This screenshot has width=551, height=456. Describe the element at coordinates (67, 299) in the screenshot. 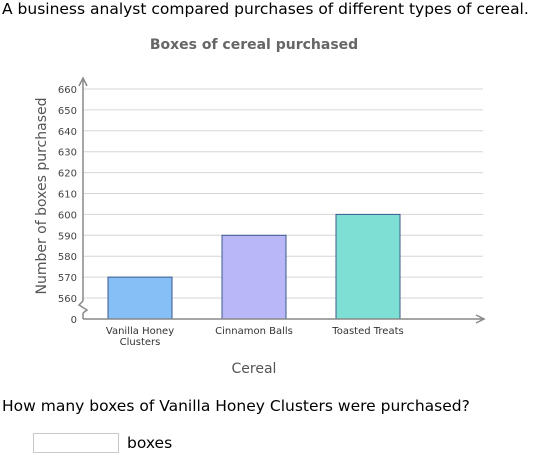

I see `y-tick-label: 560` at that location.